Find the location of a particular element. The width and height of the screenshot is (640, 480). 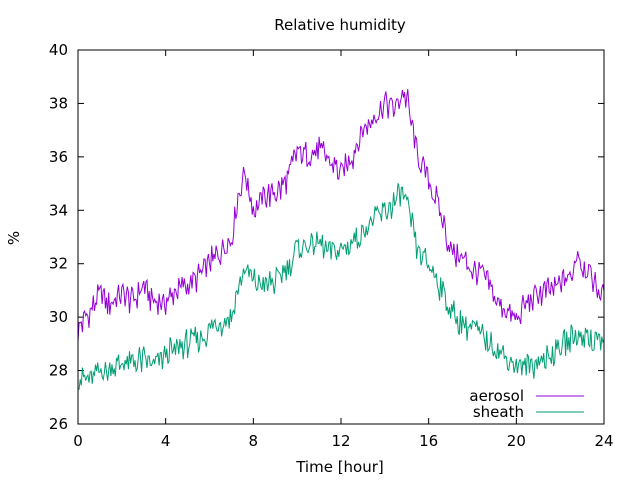

legend-label-sheath: sheath is located at coordinates (498, 412).